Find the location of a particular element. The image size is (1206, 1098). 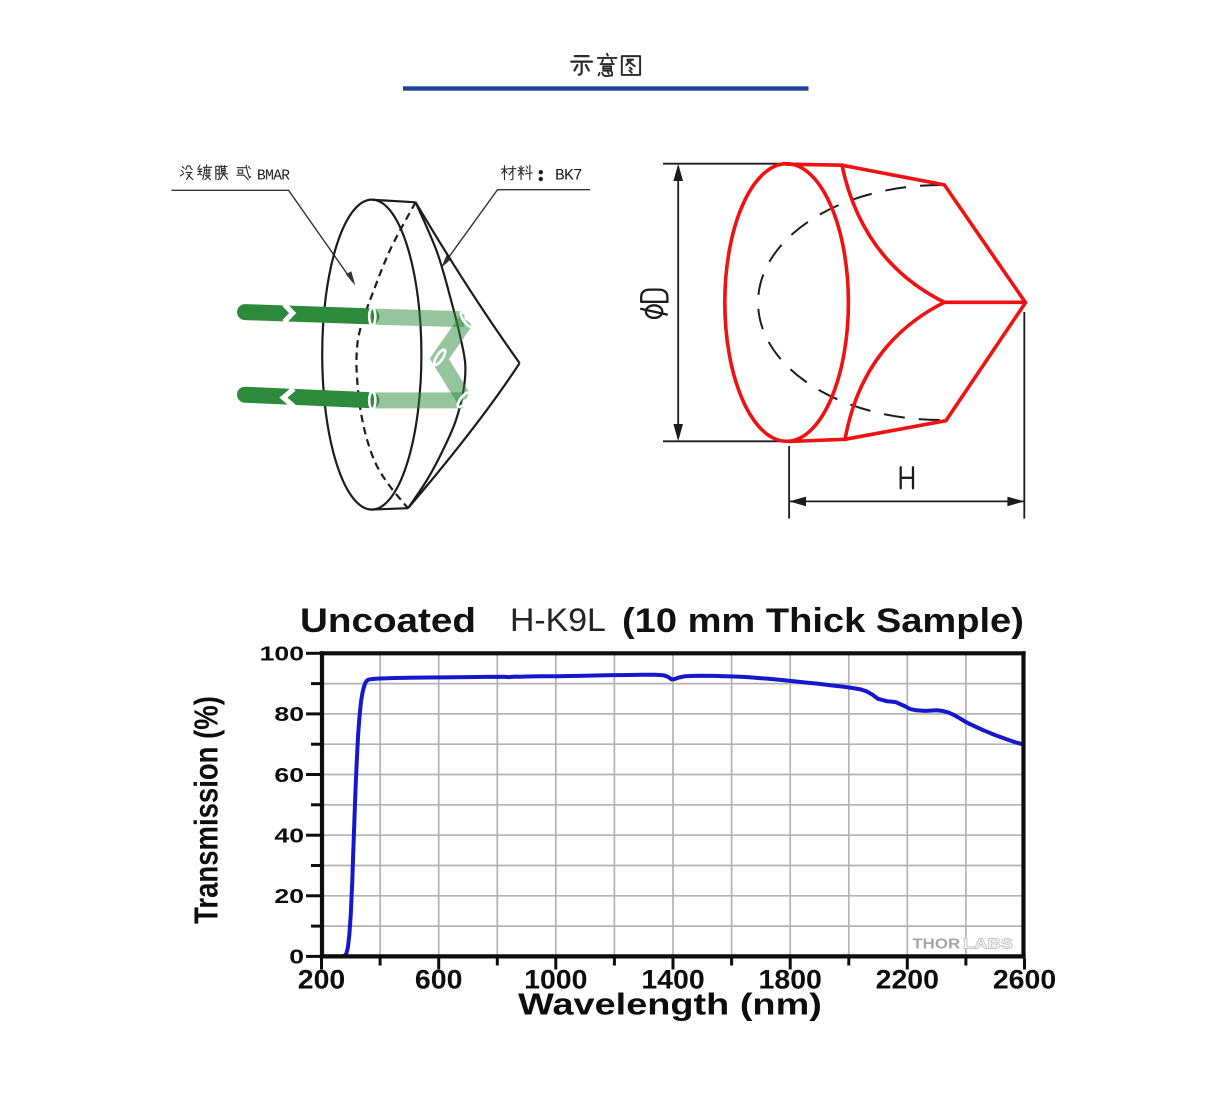

svg-text: BK7 is located at coordinates (568, 176).